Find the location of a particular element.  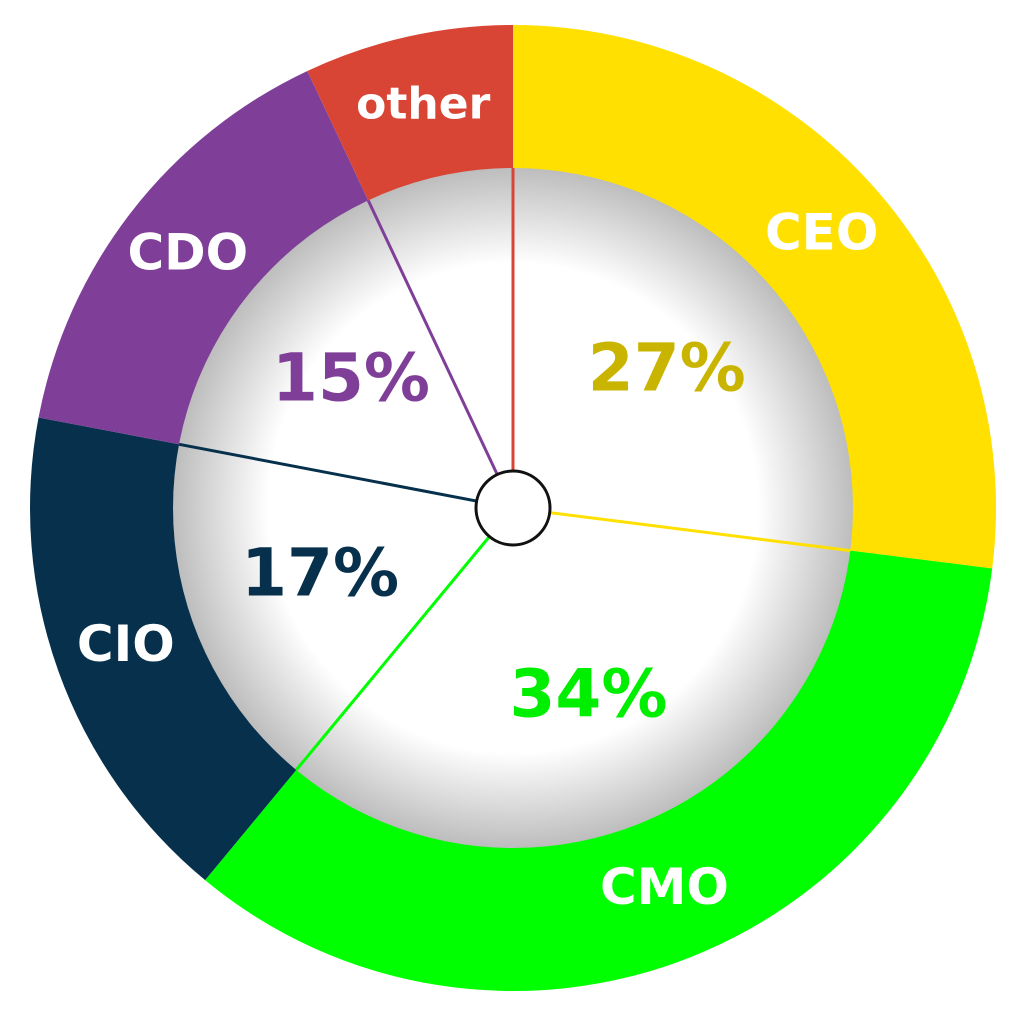

center-hub is located at coordinates (513, 508).